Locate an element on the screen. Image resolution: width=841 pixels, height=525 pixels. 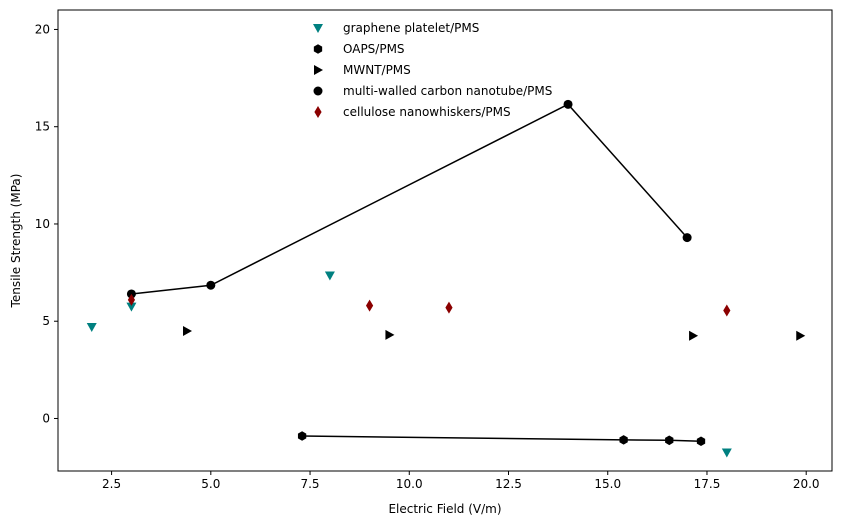
y-tick-label: 15 is located at coordinates (42, 127).